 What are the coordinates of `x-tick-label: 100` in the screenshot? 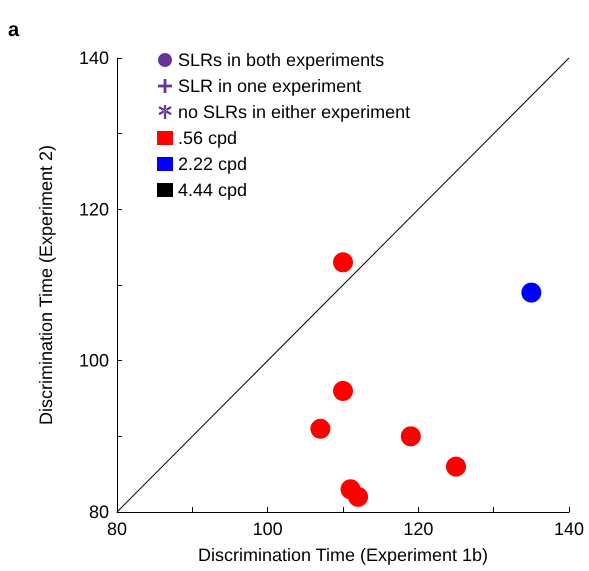 It's located at (267, 529).